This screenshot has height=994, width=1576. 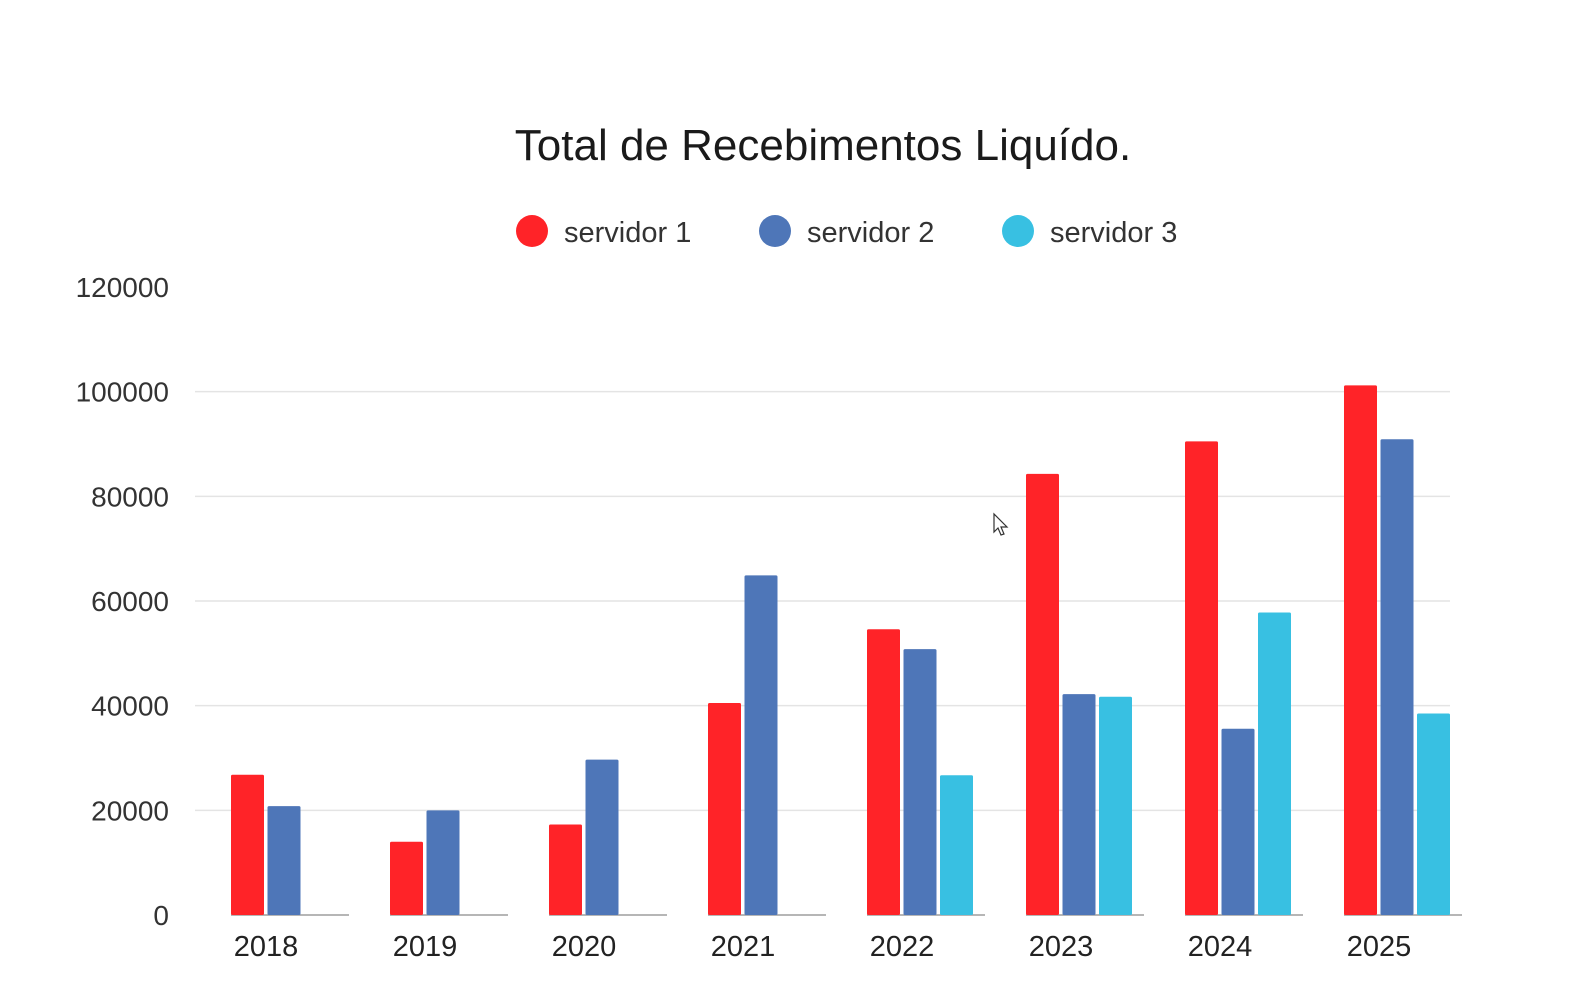 What do you see at coordinates (602, 837) in the screenshot?
I see `bar-servidor-2-2020` at bounding box center [602, 837].